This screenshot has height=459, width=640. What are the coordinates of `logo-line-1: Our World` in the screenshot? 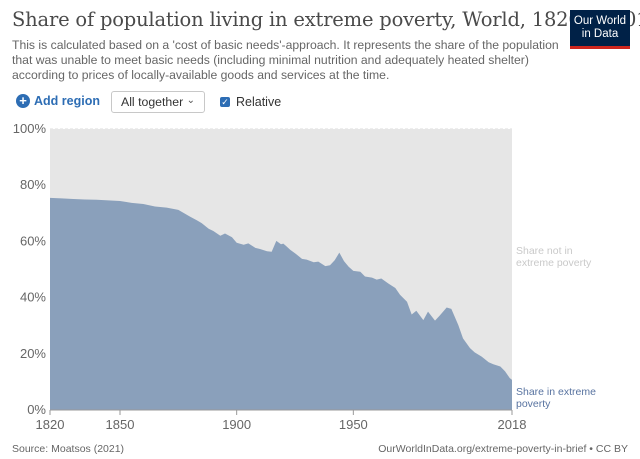 It's located at (600, 21).